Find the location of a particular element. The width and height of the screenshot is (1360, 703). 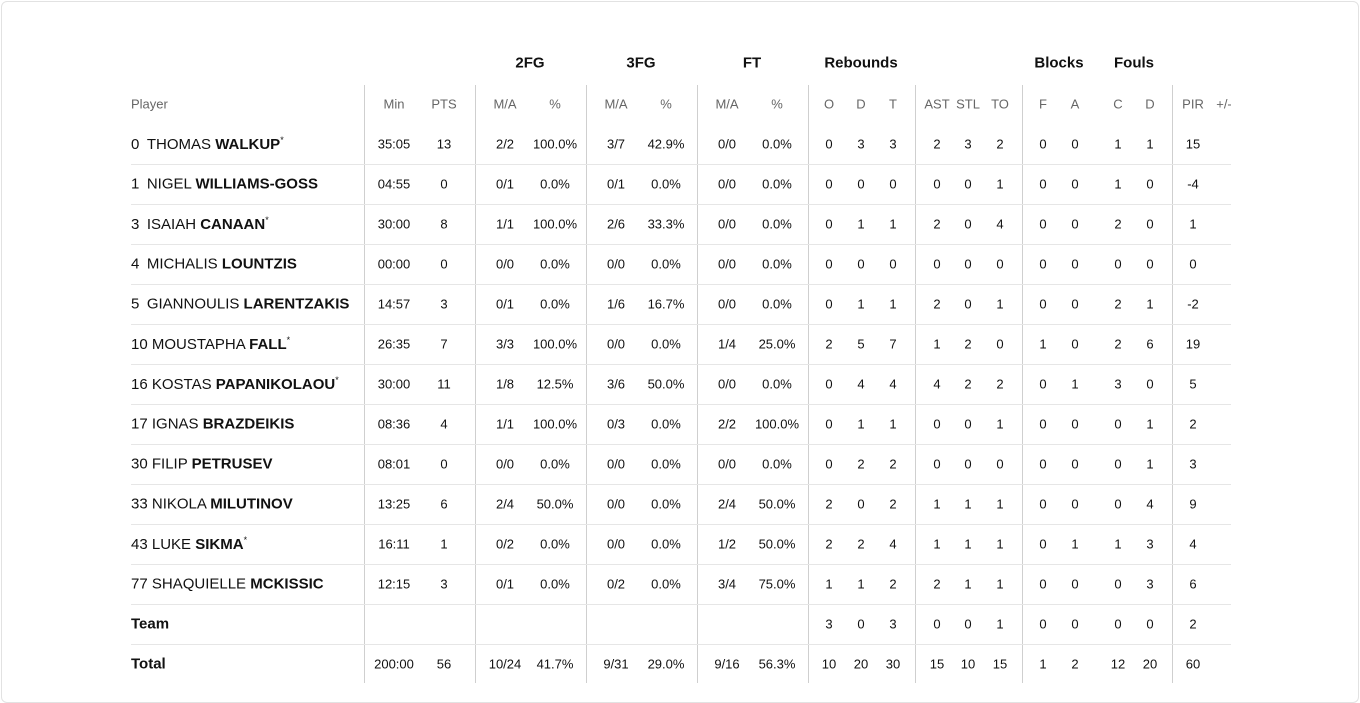

stat-cell: 2/2 is located at coordinates (505, 144).